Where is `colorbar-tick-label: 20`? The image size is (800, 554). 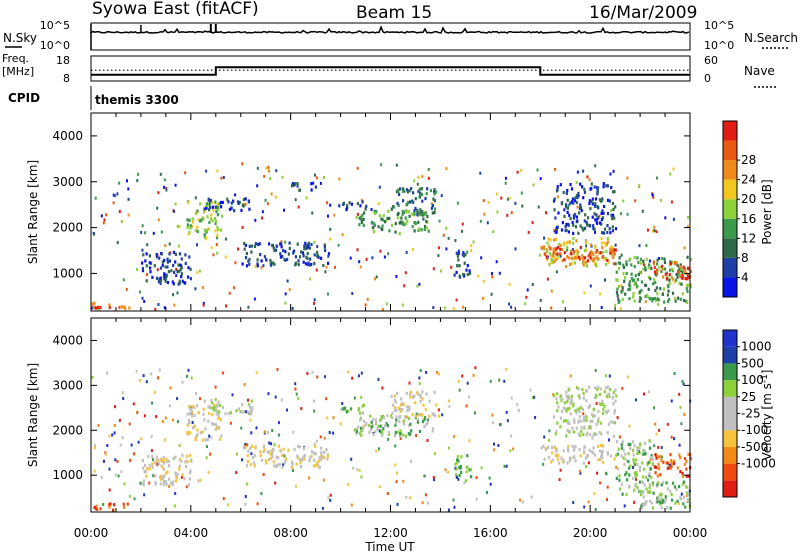
colorbar-tick-label: 20 is located at coordinates (748, 199).